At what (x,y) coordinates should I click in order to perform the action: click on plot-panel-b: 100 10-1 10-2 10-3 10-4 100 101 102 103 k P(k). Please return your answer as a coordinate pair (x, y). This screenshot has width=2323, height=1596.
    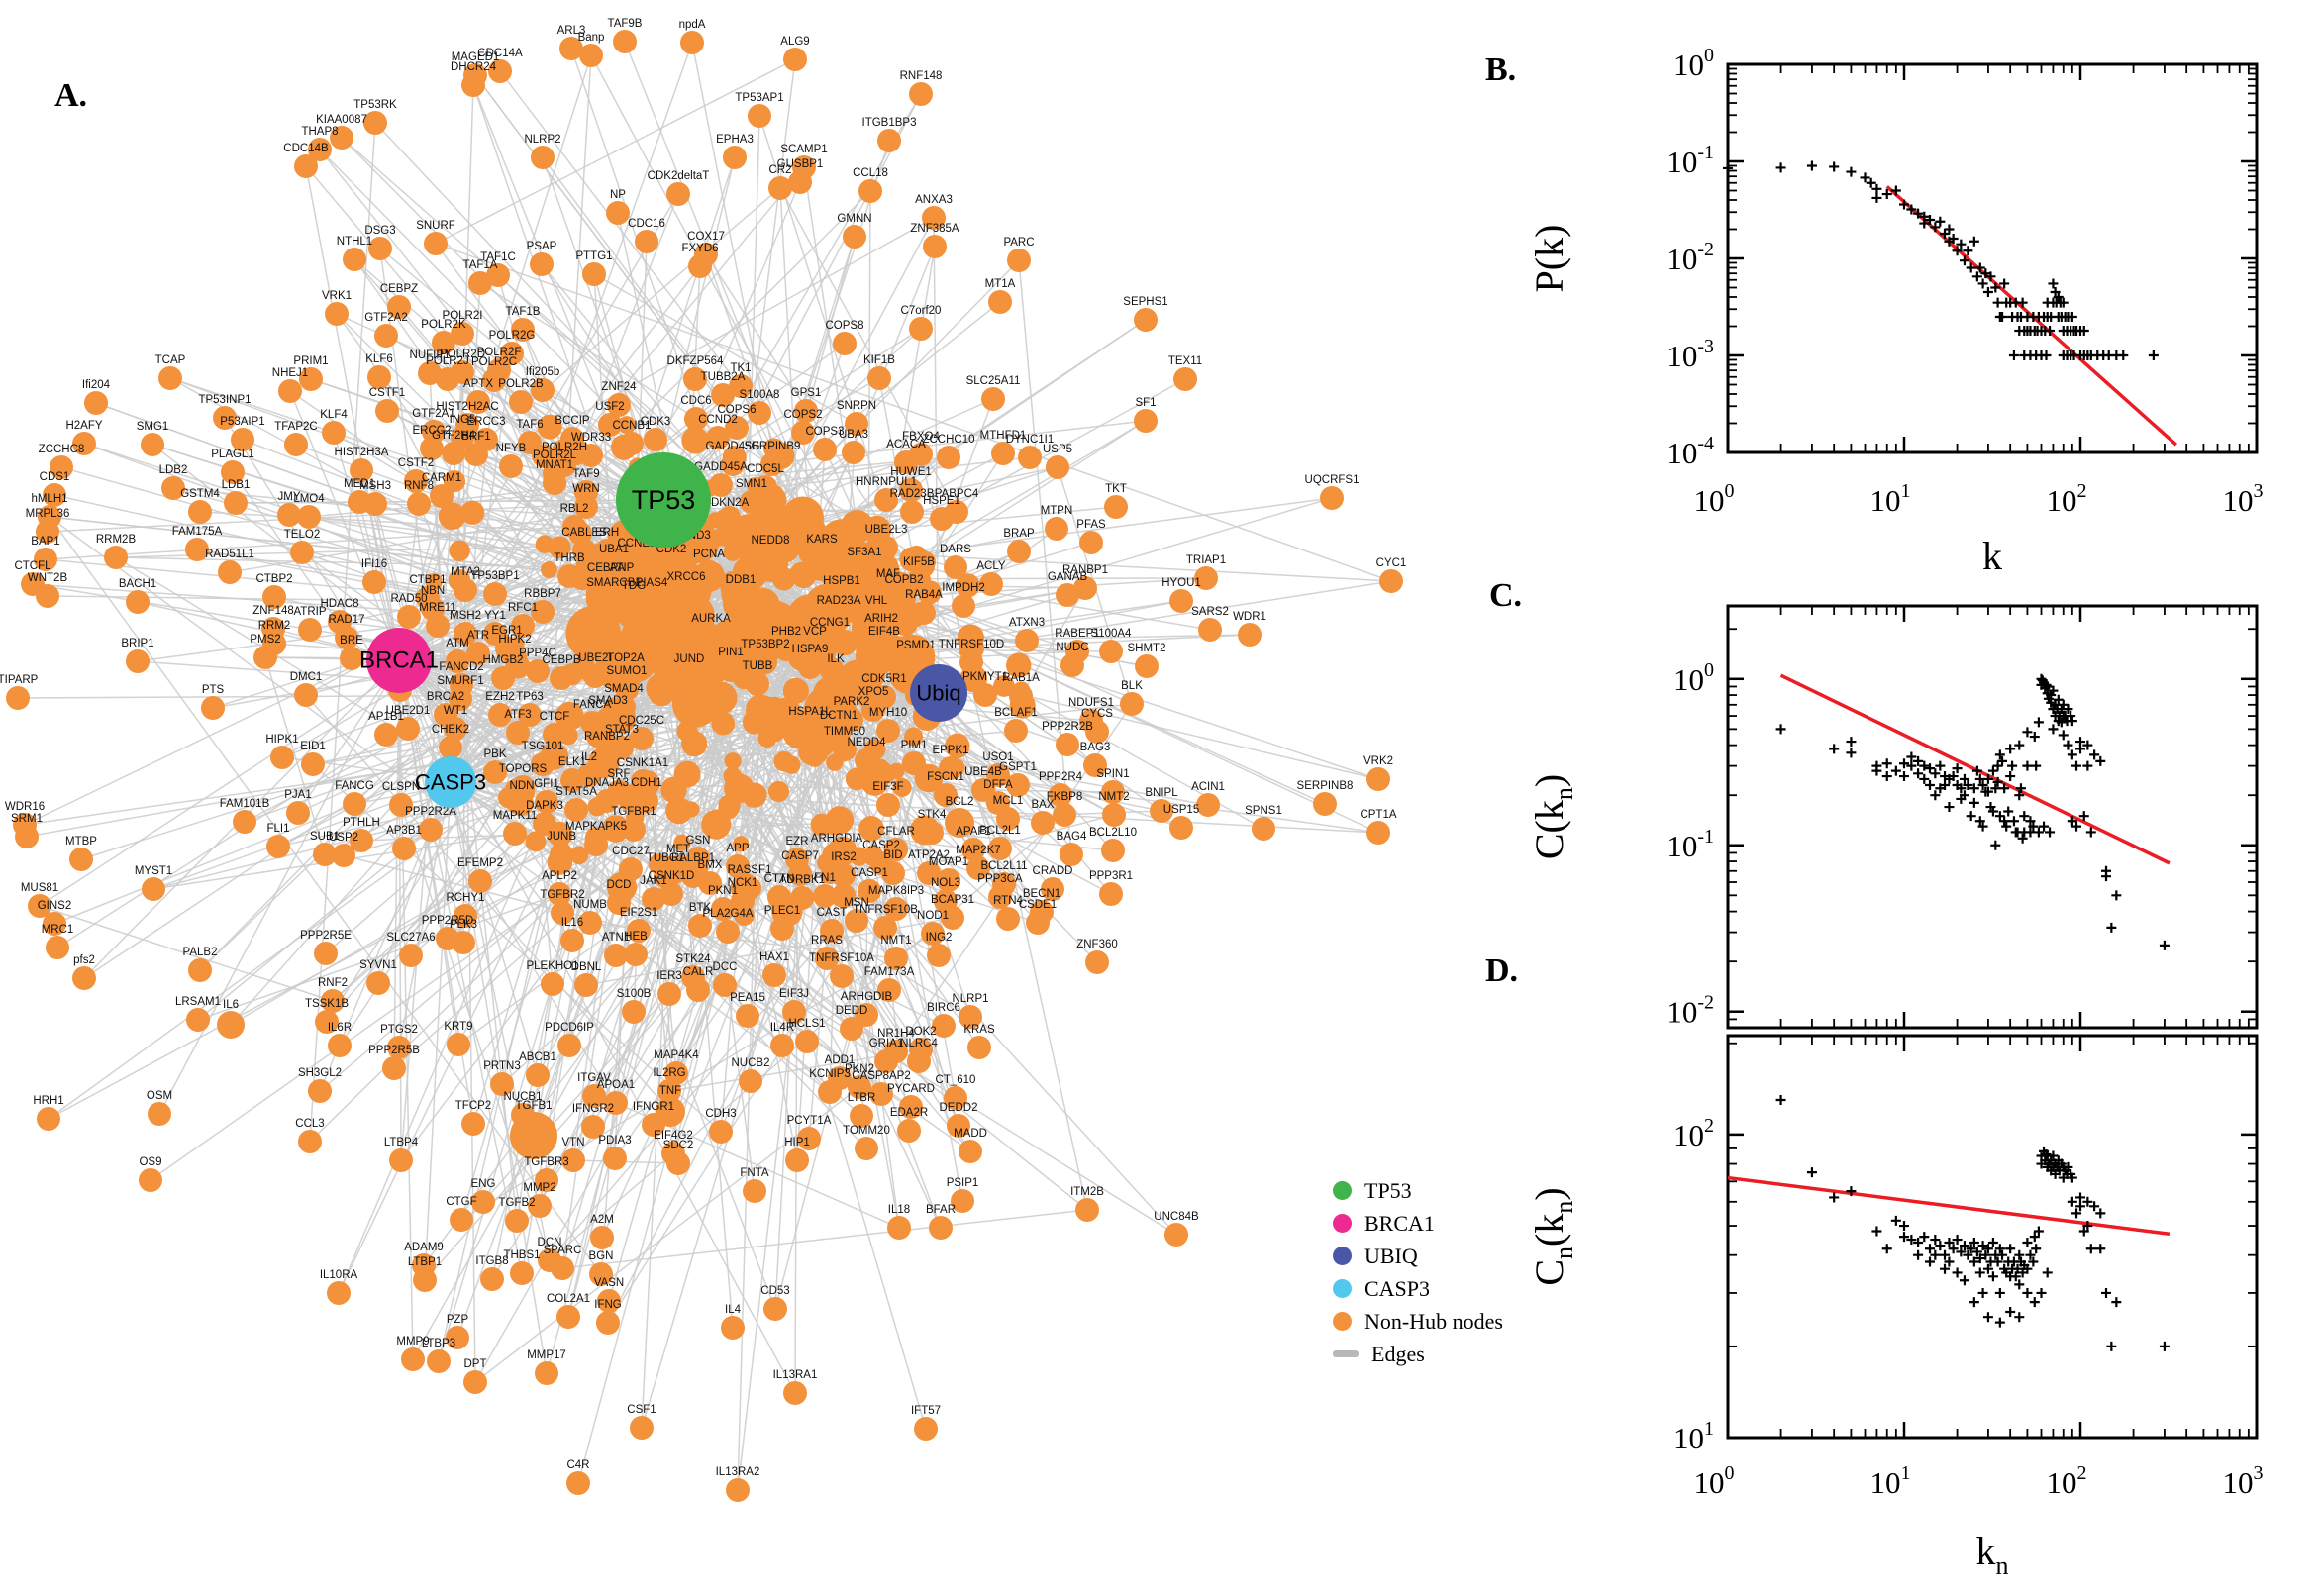
    Looking at the image, I should click on (1896, 311).